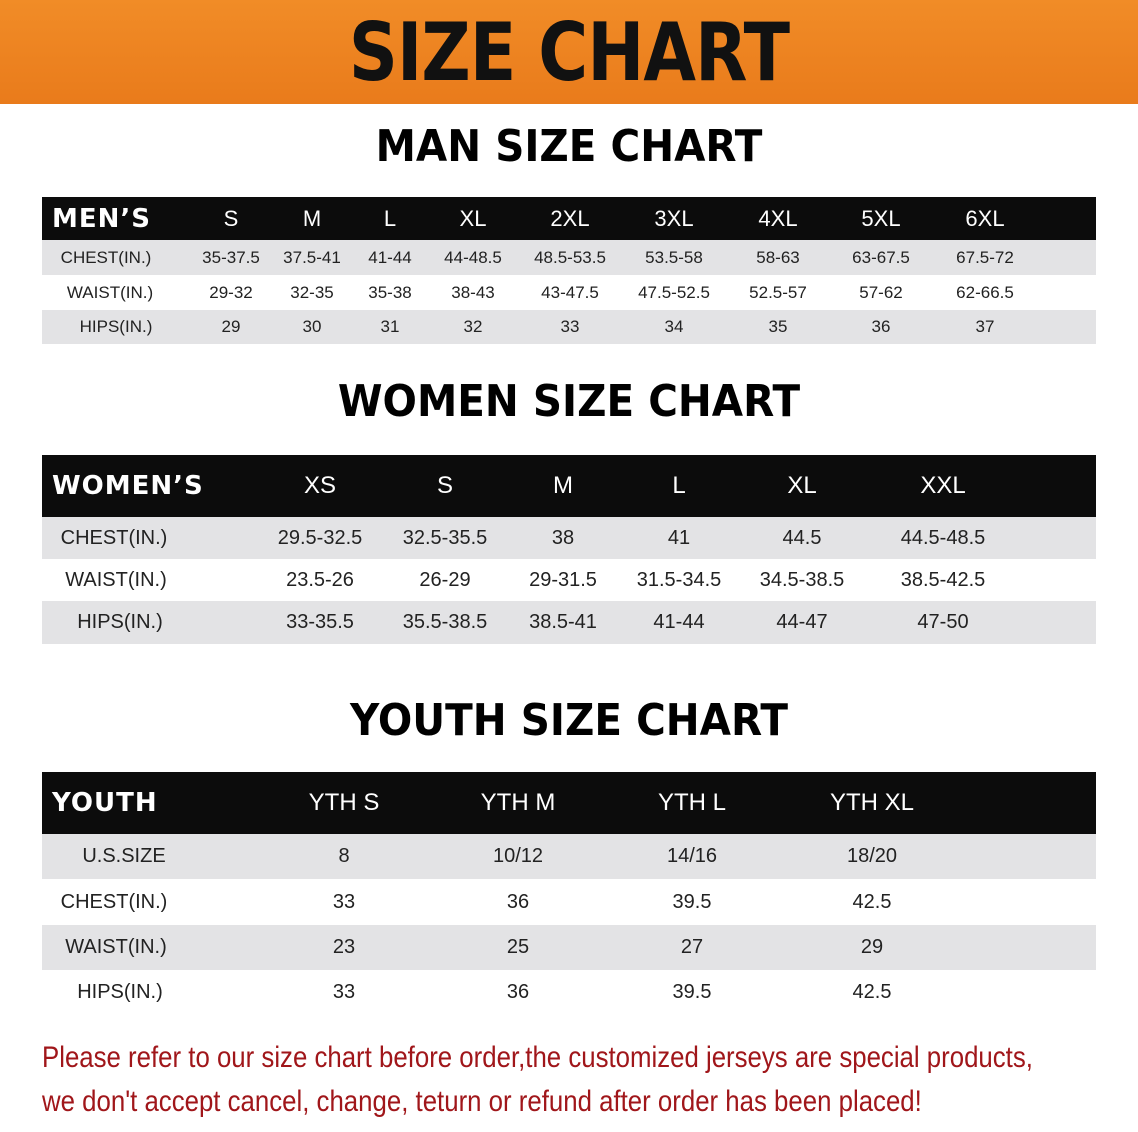  I want to click on table-cell: 44.5-48.5, so click(943, 537).